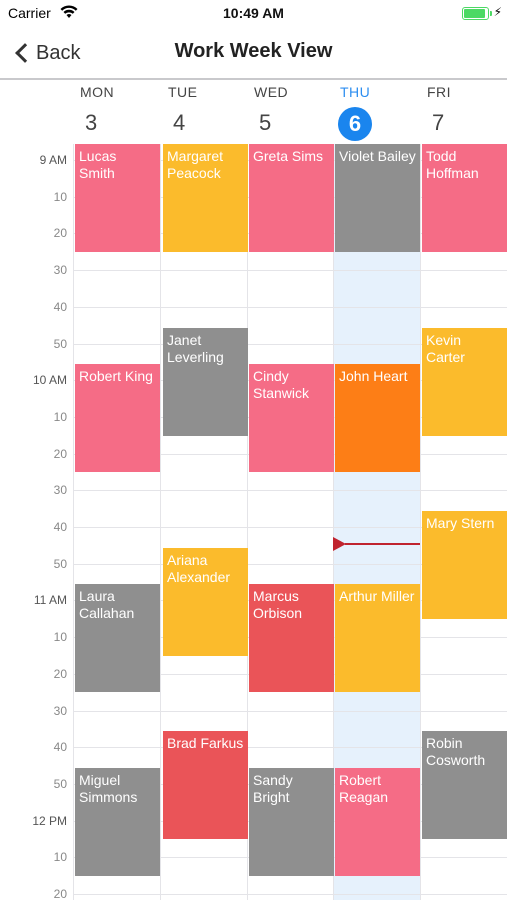 The height and width of the screenshot is (900, 507). What do you see at coordinates (293, 112) in the screenshot?
I see `day-header-wed: WED 5` at bounding box center [293, 112].